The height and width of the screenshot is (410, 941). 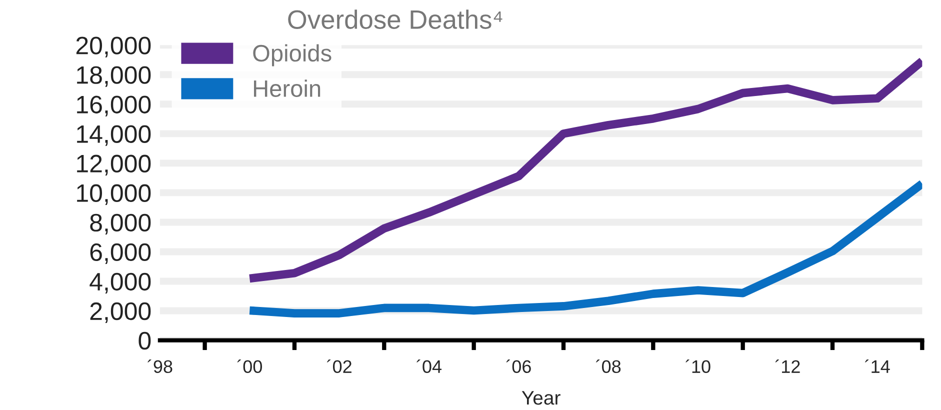 I want to click on y-tick-label: 8,000, so click(x=120, y=224).